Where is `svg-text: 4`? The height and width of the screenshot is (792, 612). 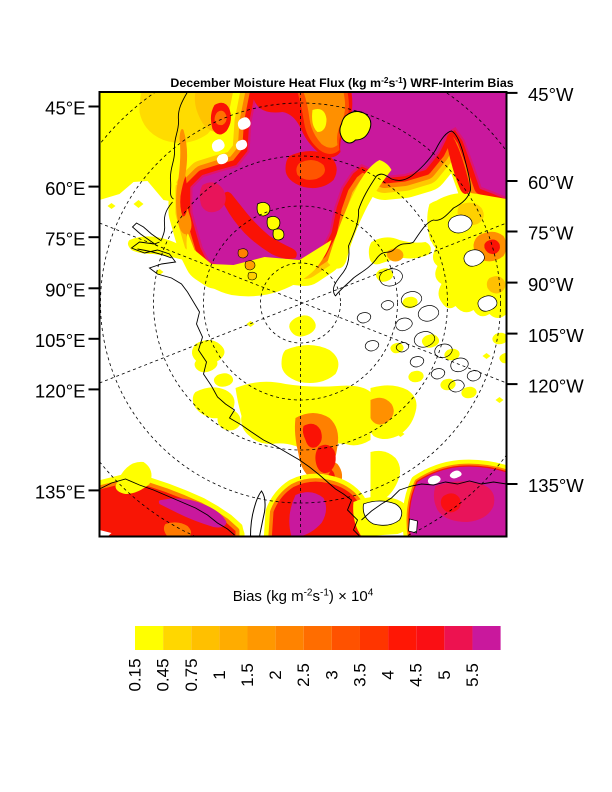 svg-text: 4 is located at coordinates (388, 674).